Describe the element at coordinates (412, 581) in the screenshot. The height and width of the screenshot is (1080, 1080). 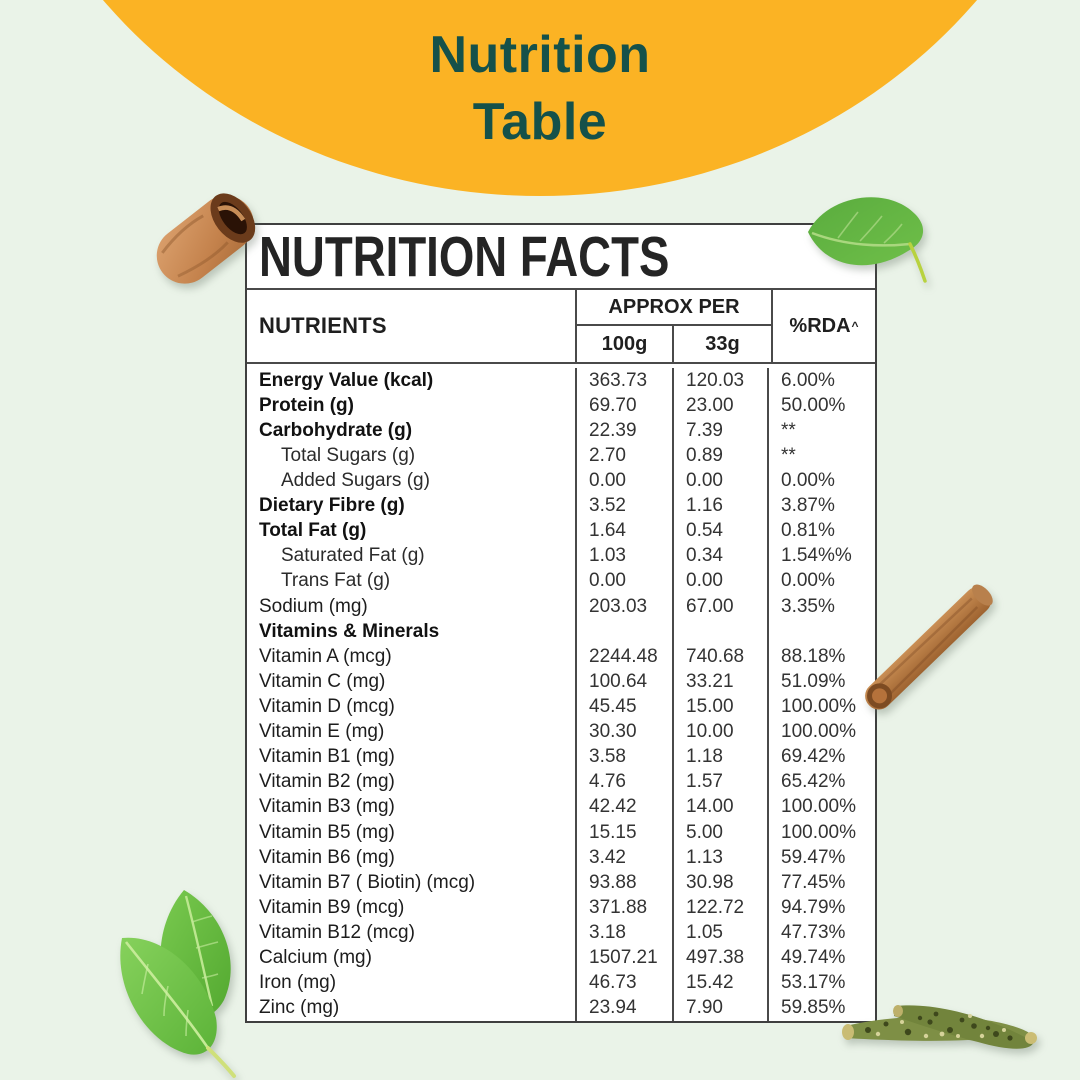
I see `row-nutrient-label: Trans Fat (g)` at that location.